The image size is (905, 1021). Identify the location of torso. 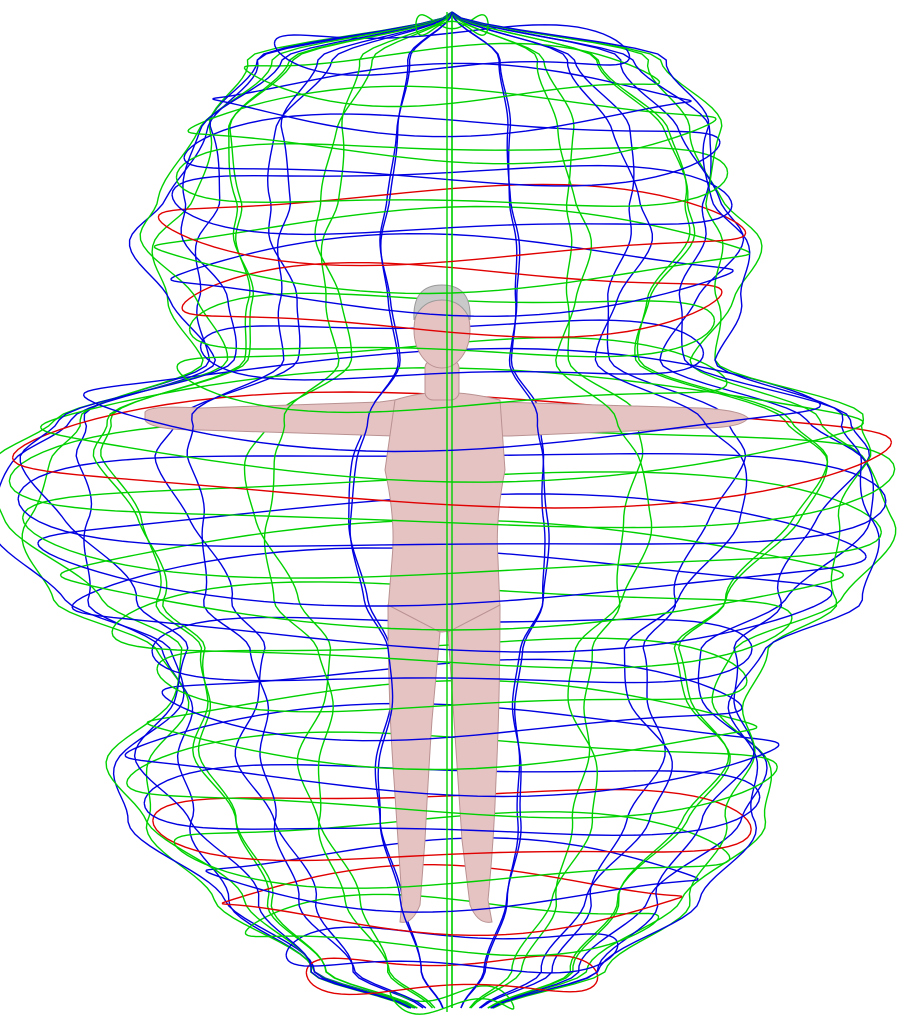
(445, 512).